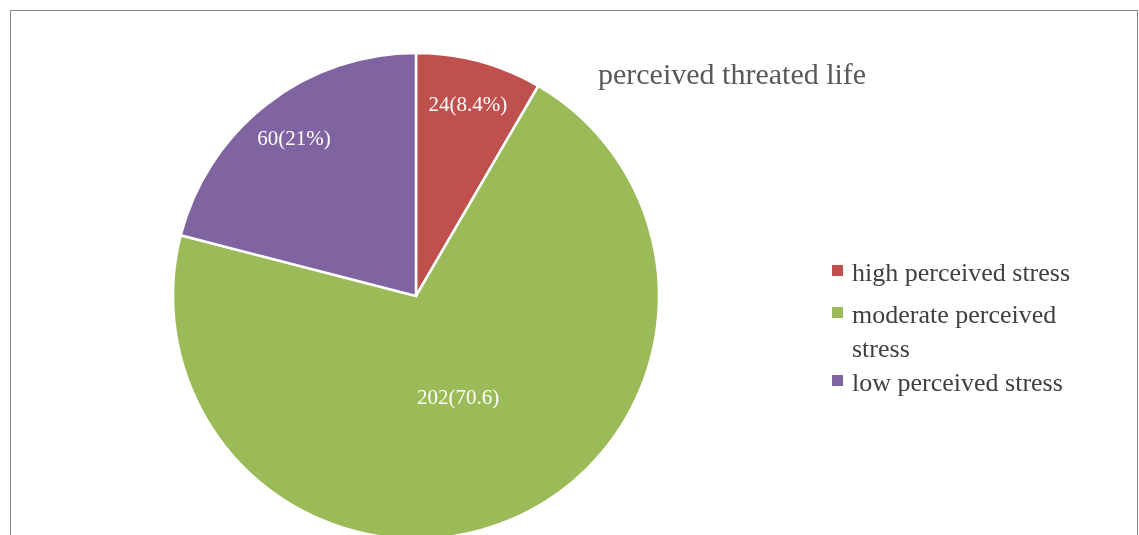 The width and height of the screenshot is (1139, 535). Describe the element at coordinates (294, 138) in the screenshot. I see `data-label: 60(21%)` at that location.